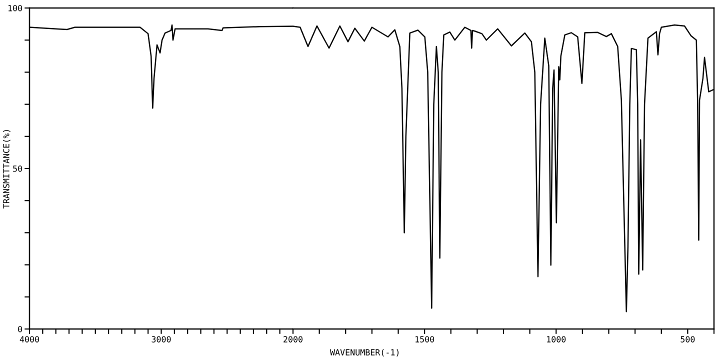 This screenshot has width=715, height=358. Describe the element at coordinates (556, 339) in the screenshot. I see `x-tick-label: 1000` at that location.